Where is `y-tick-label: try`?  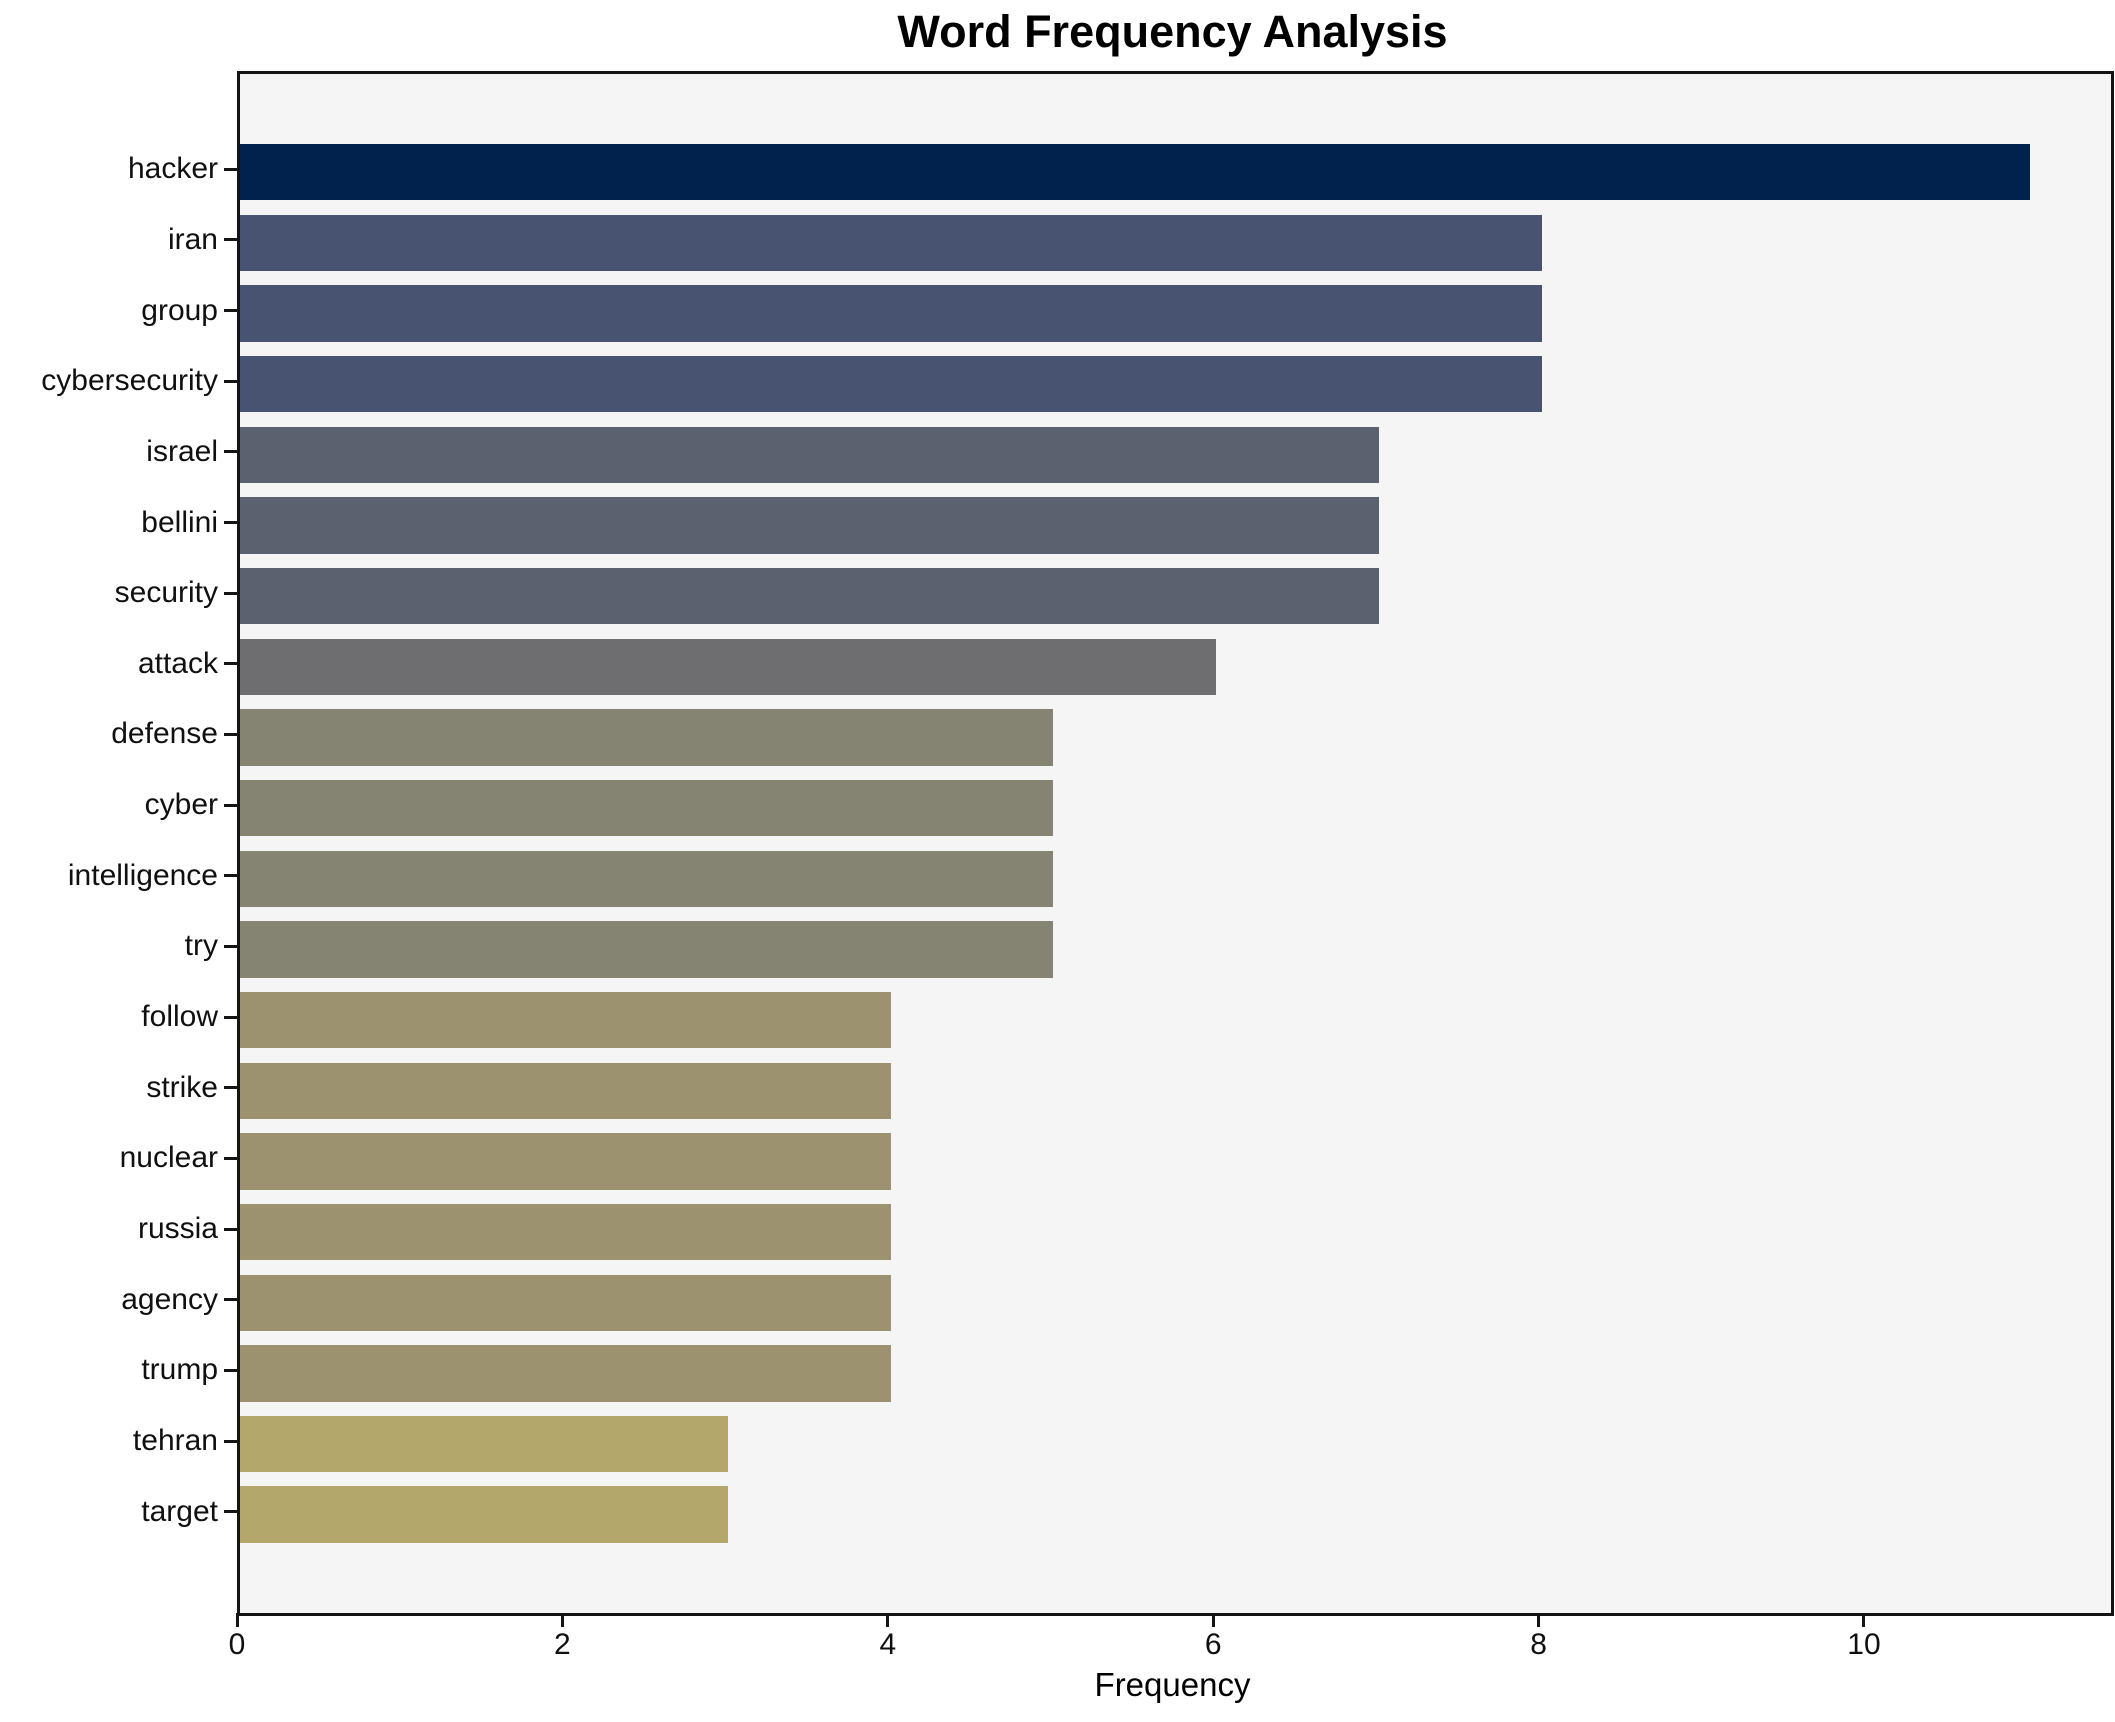
y-tick-label: try is located at coordinates (201, 946).